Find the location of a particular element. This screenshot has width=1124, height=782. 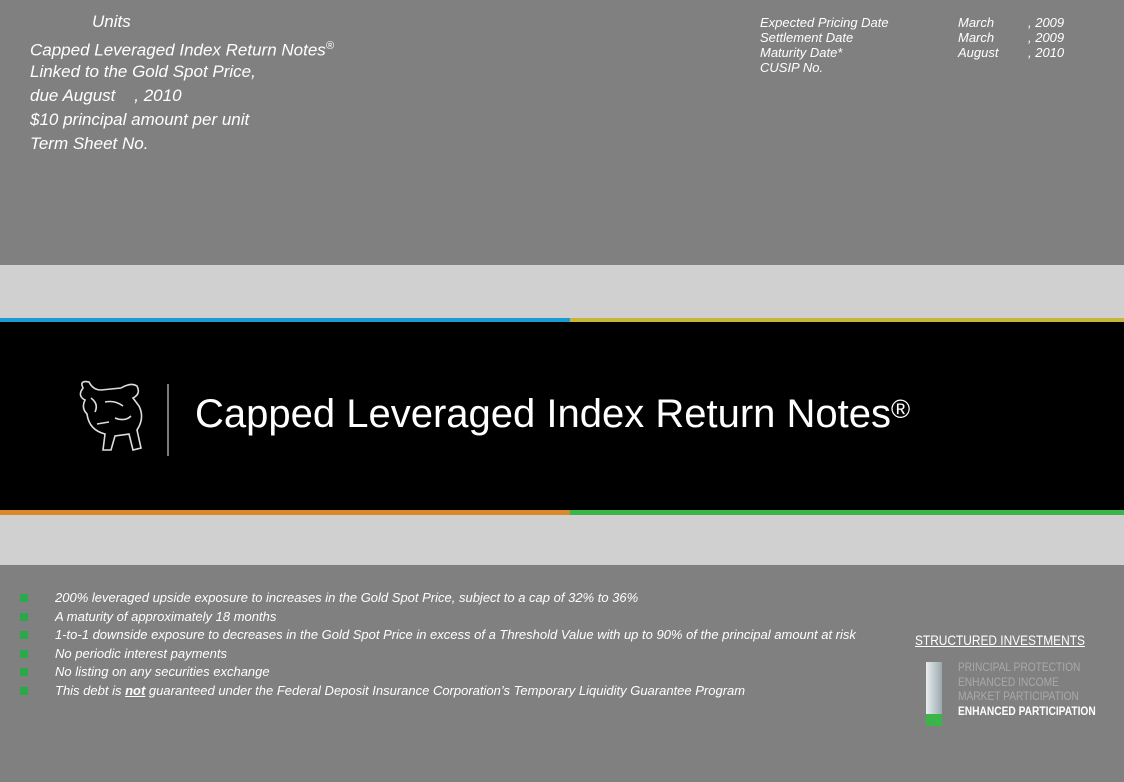

logo-item: PRINCIPAL PROTECTION is located at coordinates (1019, 667).